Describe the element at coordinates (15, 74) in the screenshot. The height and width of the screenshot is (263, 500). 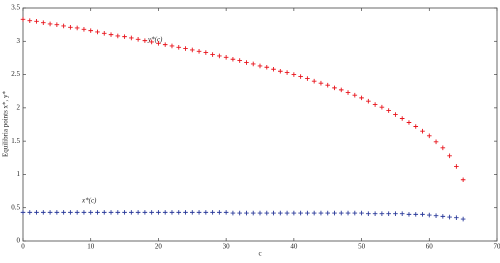
I see `y-tick-label: 2.5` at that location.